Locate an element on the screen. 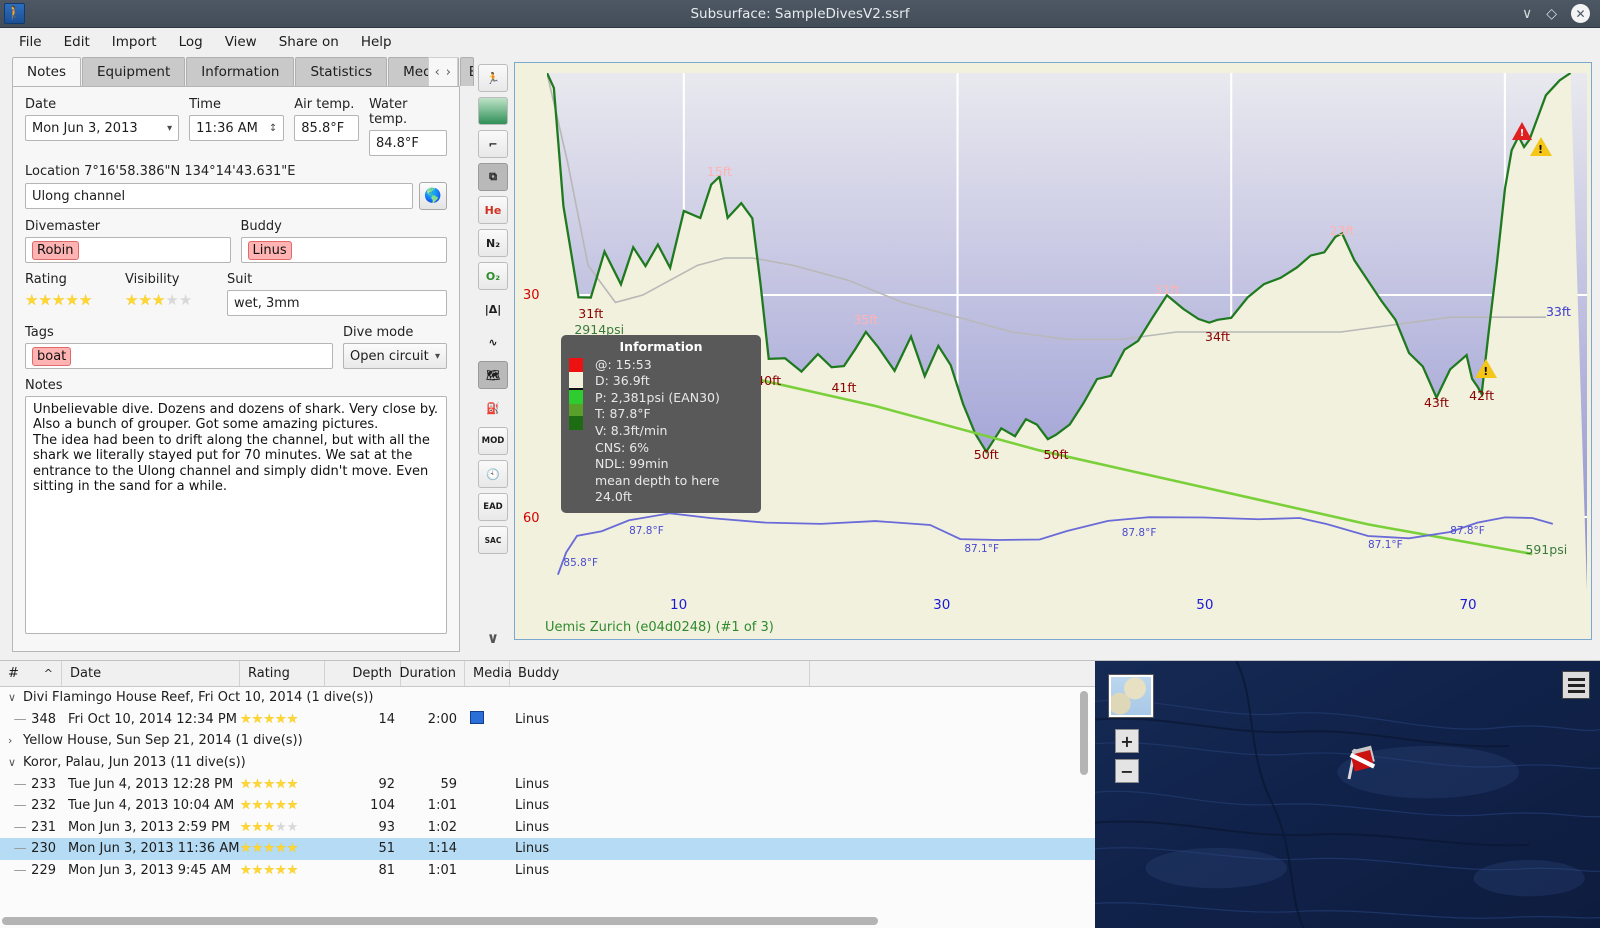  gradient-fill-icon is located at coordinates (493, 111).